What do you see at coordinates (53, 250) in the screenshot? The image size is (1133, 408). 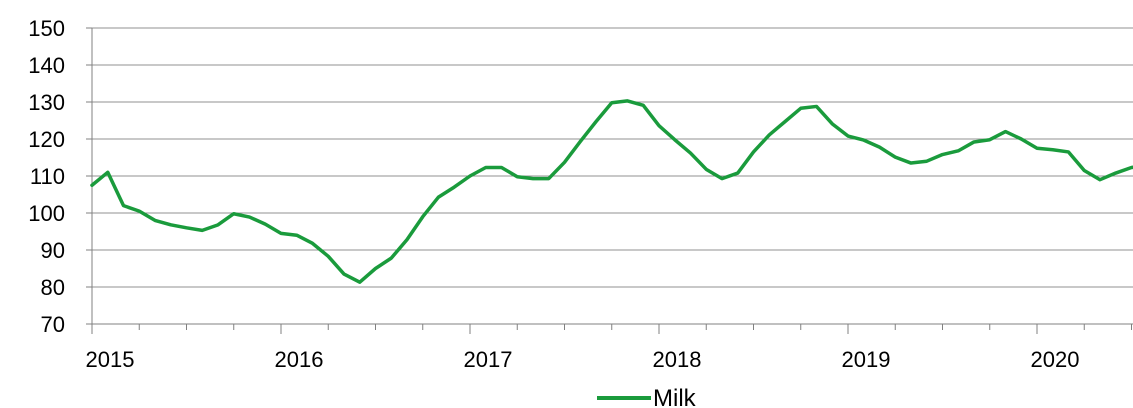 I see `y-tick-label-90: 90` at bounding box center [53, 250].